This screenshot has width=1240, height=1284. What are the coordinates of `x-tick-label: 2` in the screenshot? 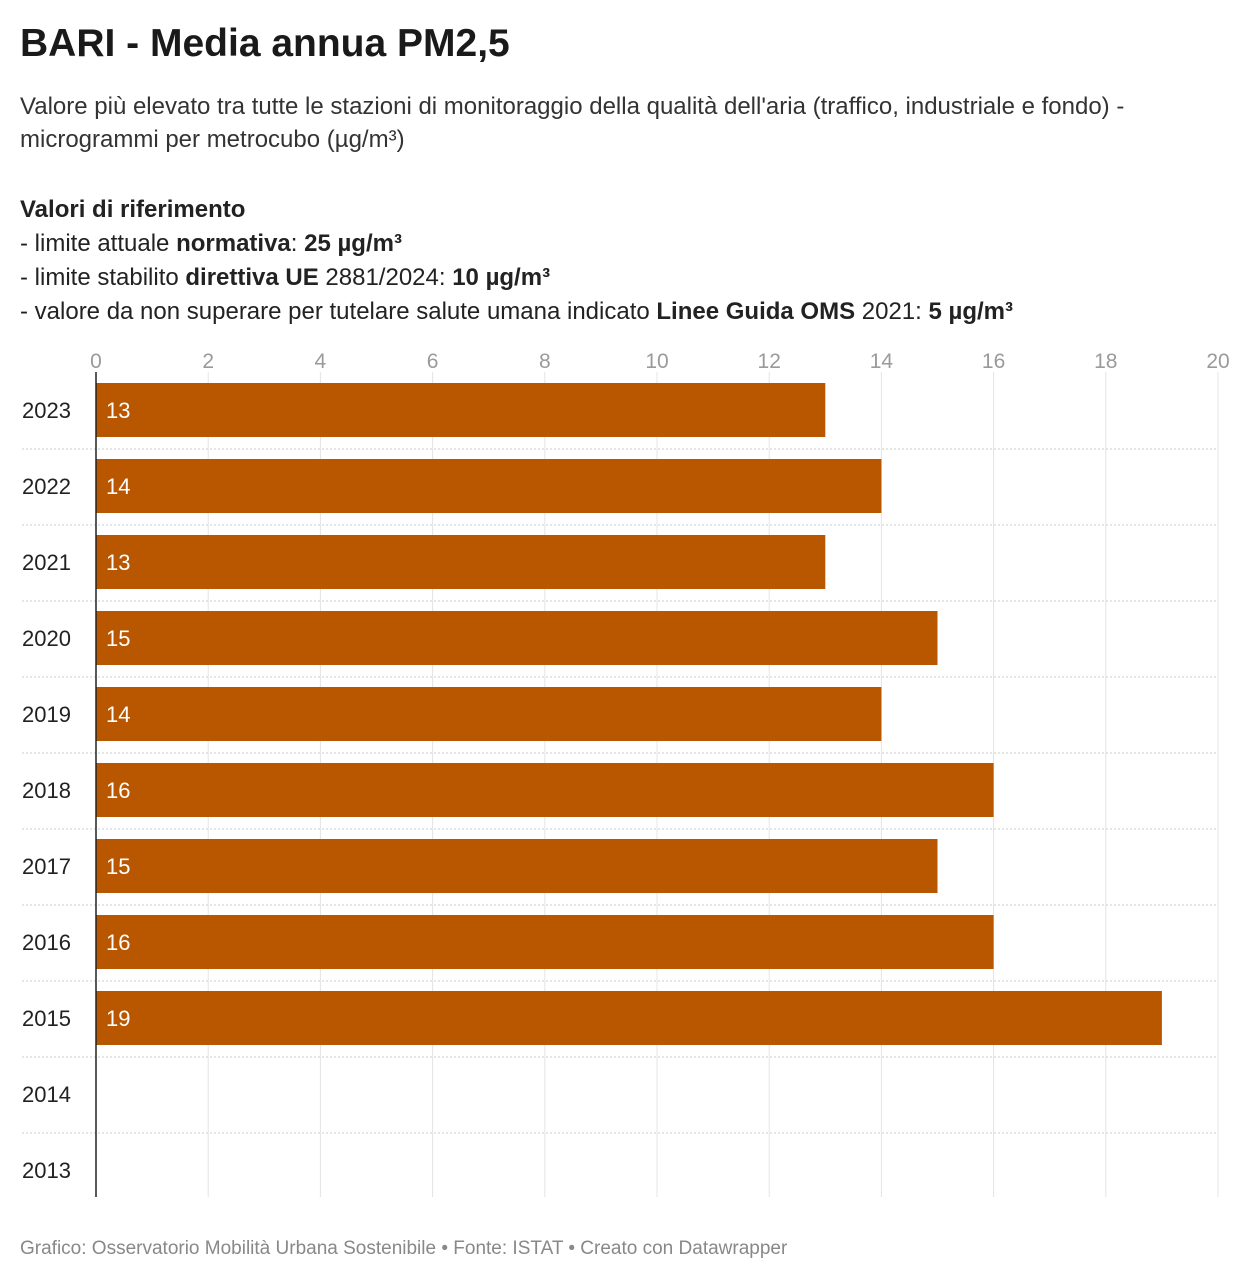 It's located at (208, 361).